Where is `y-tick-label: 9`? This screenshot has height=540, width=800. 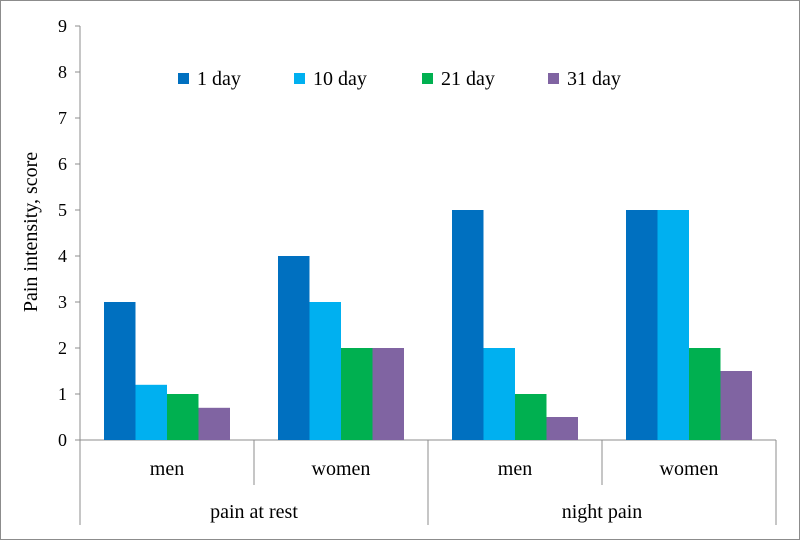
y-tick-label: 9 is located at coordinates (62, 26).